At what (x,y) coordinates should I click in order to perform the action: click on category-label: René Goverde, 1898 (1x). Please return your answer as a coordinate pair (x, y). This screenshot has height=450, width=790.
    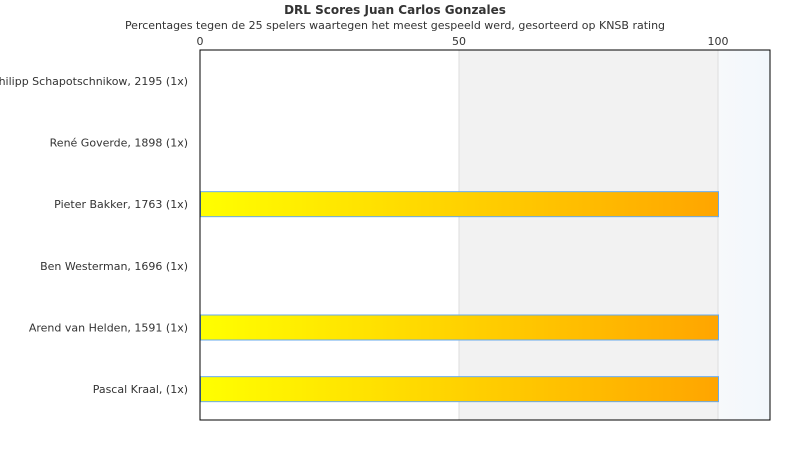
    Looking at the image, I should click on (119, 143).